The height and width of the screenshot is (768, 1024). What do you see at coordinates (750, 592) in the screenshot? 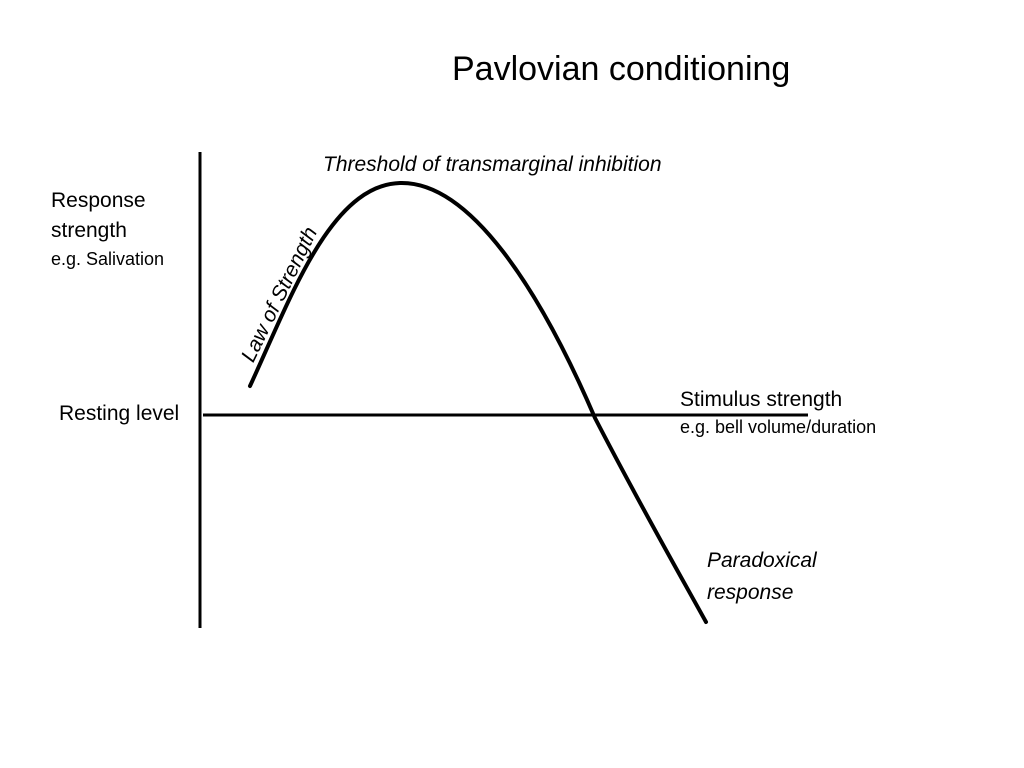
I see `paradox-line2: response` at bounding box center [750, 592].